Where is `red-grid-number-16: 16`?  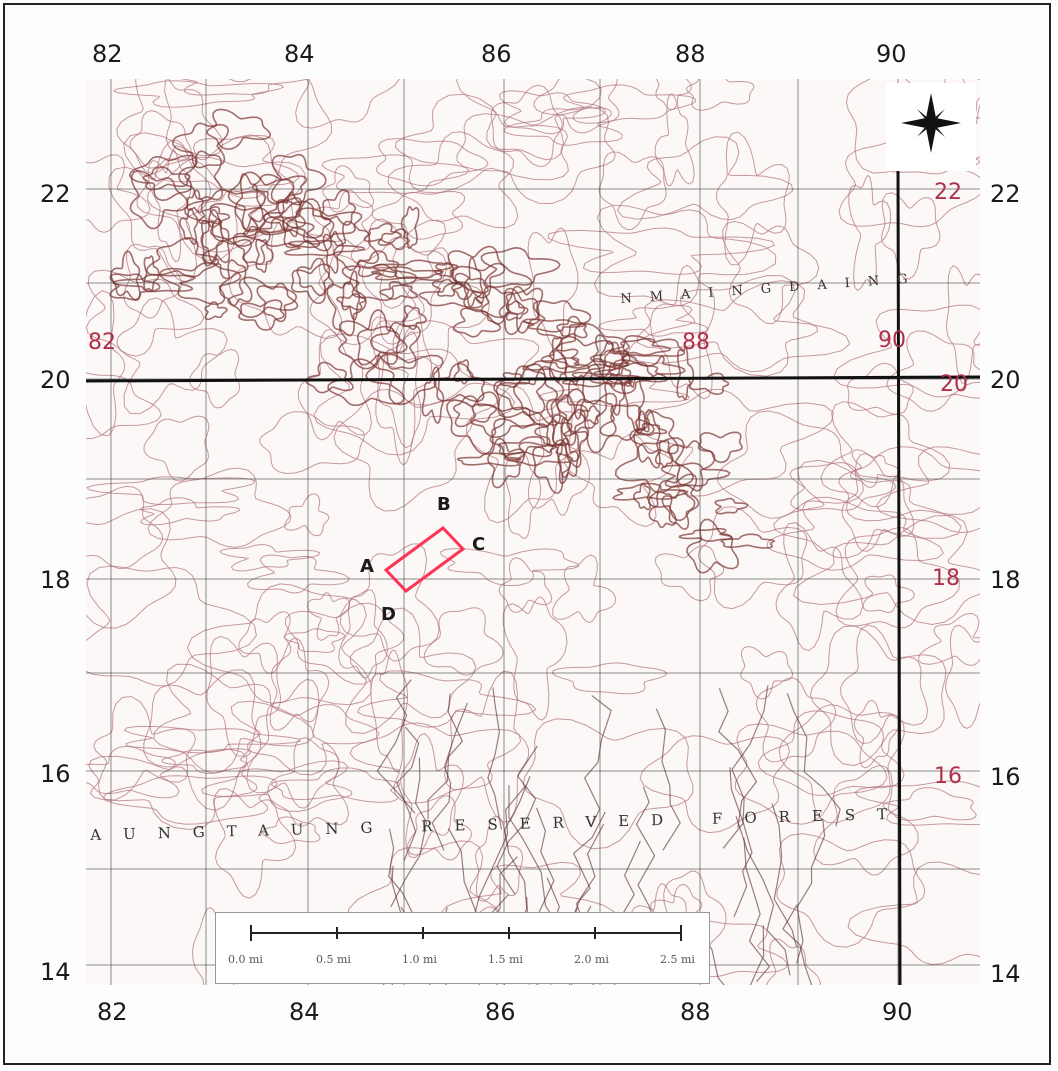
red-grid-number-16: 16 is located at coordinates (948, 776).